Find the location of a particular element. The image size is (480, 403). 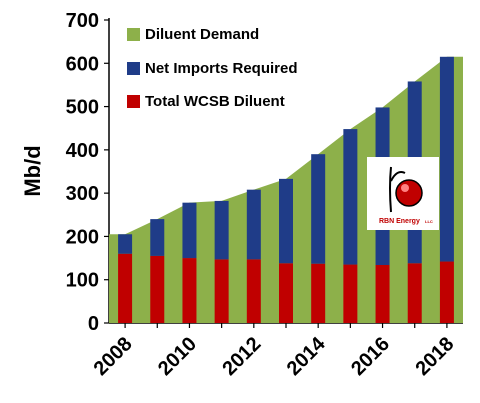

x-tick-label: 2012 is located at coordinates (241, 356).